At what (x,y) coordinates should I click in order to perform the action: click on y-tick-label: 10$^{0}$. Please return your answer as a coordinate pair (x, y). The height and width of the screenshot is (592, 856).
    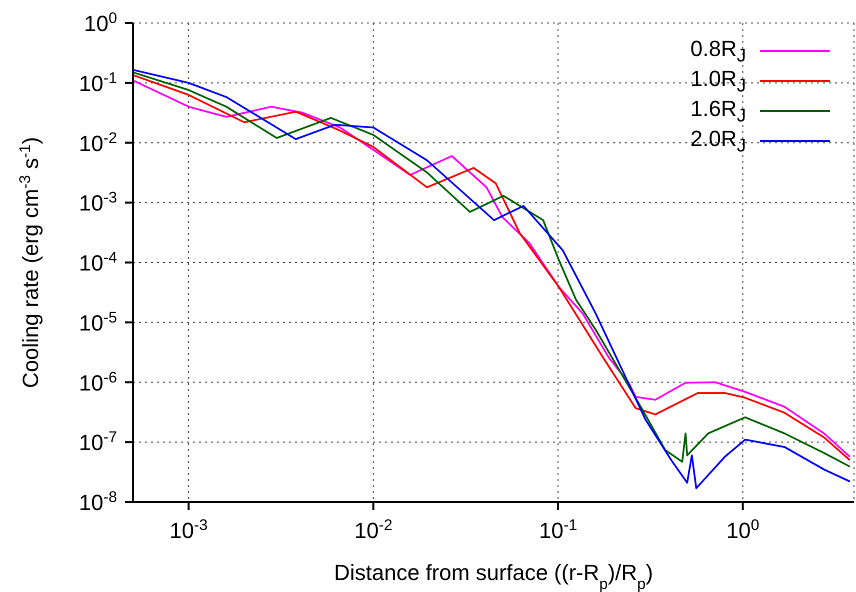
    Looking at the image, I should click on (100, 23).